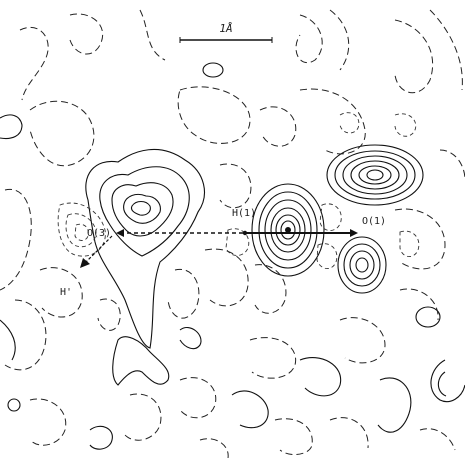 The height and width of the screenshot is (458, 465). Describe the element at coordinates (237, 233) in the screenshot. I see `bond-line` at that location.